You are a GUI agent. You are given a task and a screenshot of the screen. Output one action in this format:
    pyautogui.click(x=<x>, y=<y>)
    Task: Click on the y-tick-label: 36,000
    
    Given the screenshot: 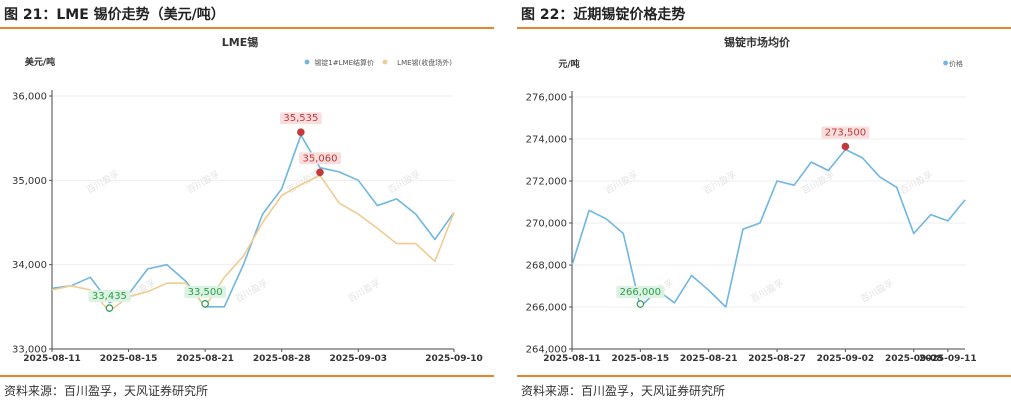 What is the action you would take?
    pyautogui.click(x=29, y=97)
    